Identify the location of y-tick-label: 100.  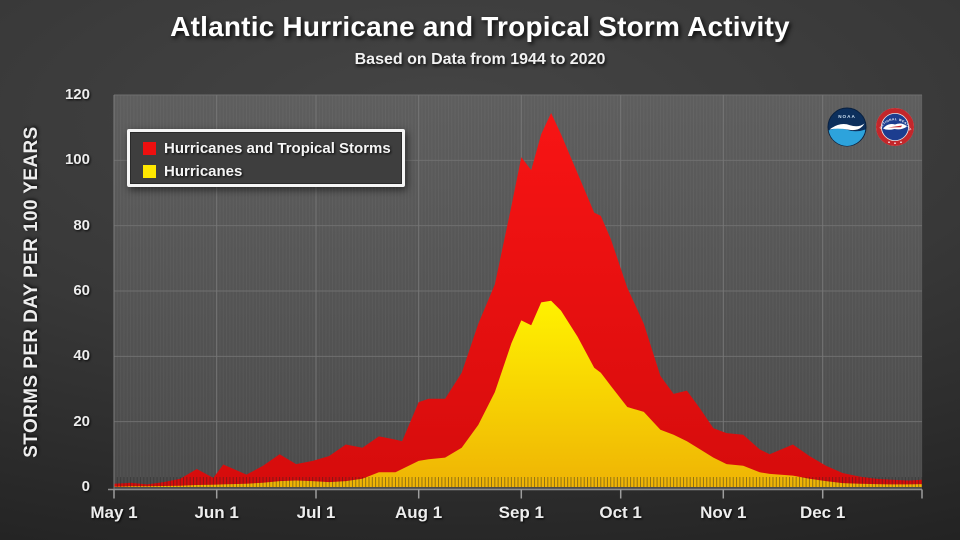
(77, 160).